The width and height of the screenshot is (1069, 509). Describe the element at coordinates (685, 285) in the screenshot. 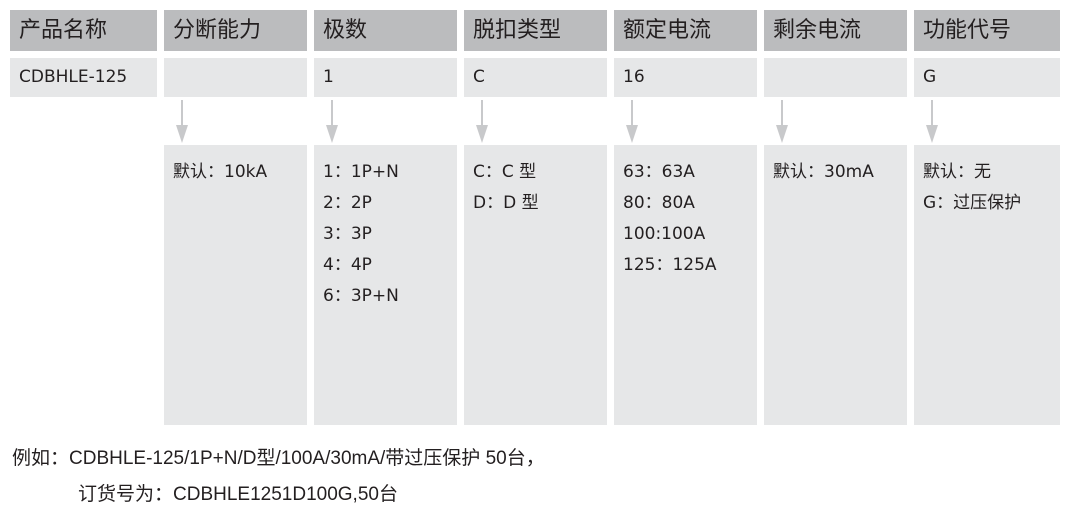

I see `column-details: 63：63A 80：80A 100:100A 125：125A` at that location.